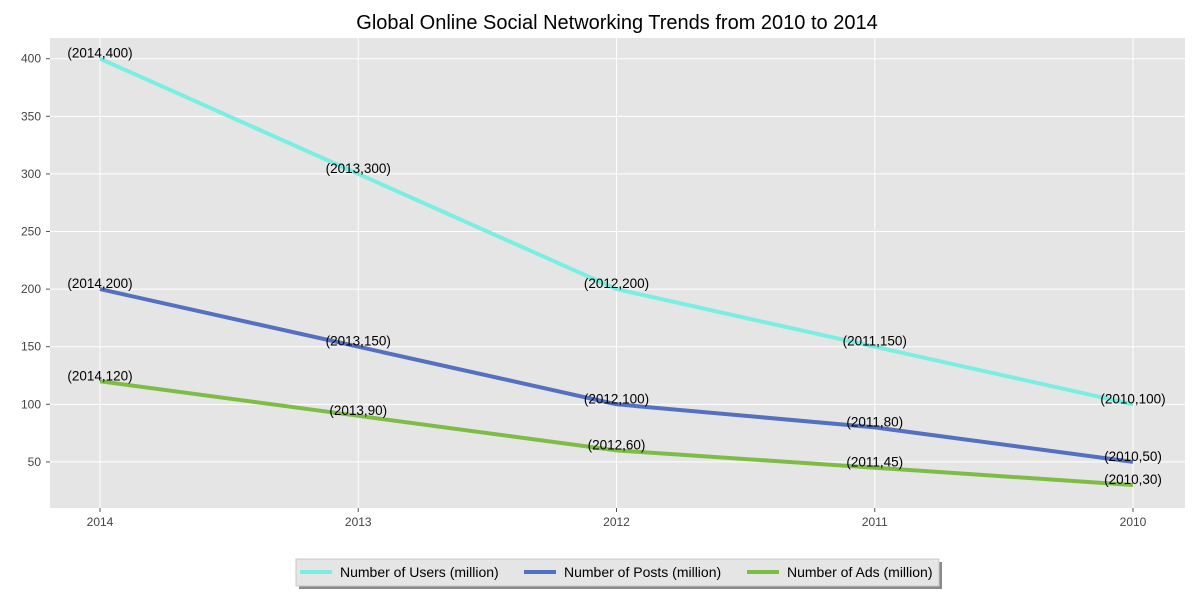 The width and height of the screenshot is (1200, 600). Describe the element at coordinates (616, 522) in the screenshot. I see `x-tick-label: 2012` at that location.